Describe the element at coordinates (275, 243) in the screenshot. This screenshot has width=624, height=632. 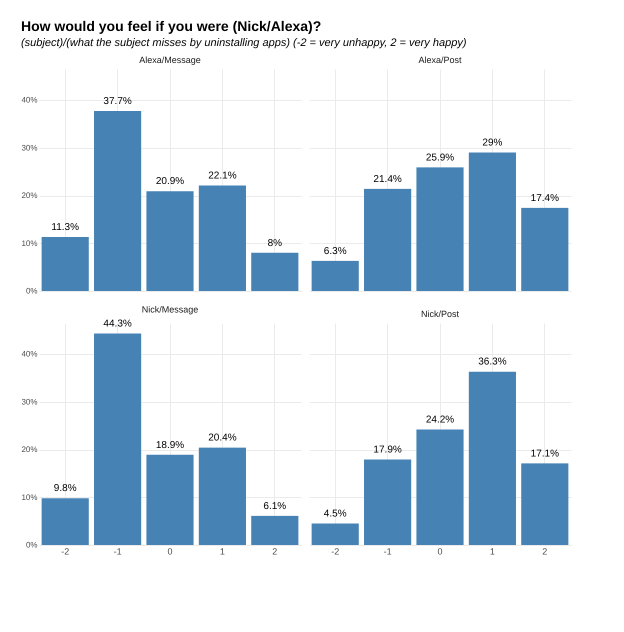
I see `data-label: 8%` at that location.